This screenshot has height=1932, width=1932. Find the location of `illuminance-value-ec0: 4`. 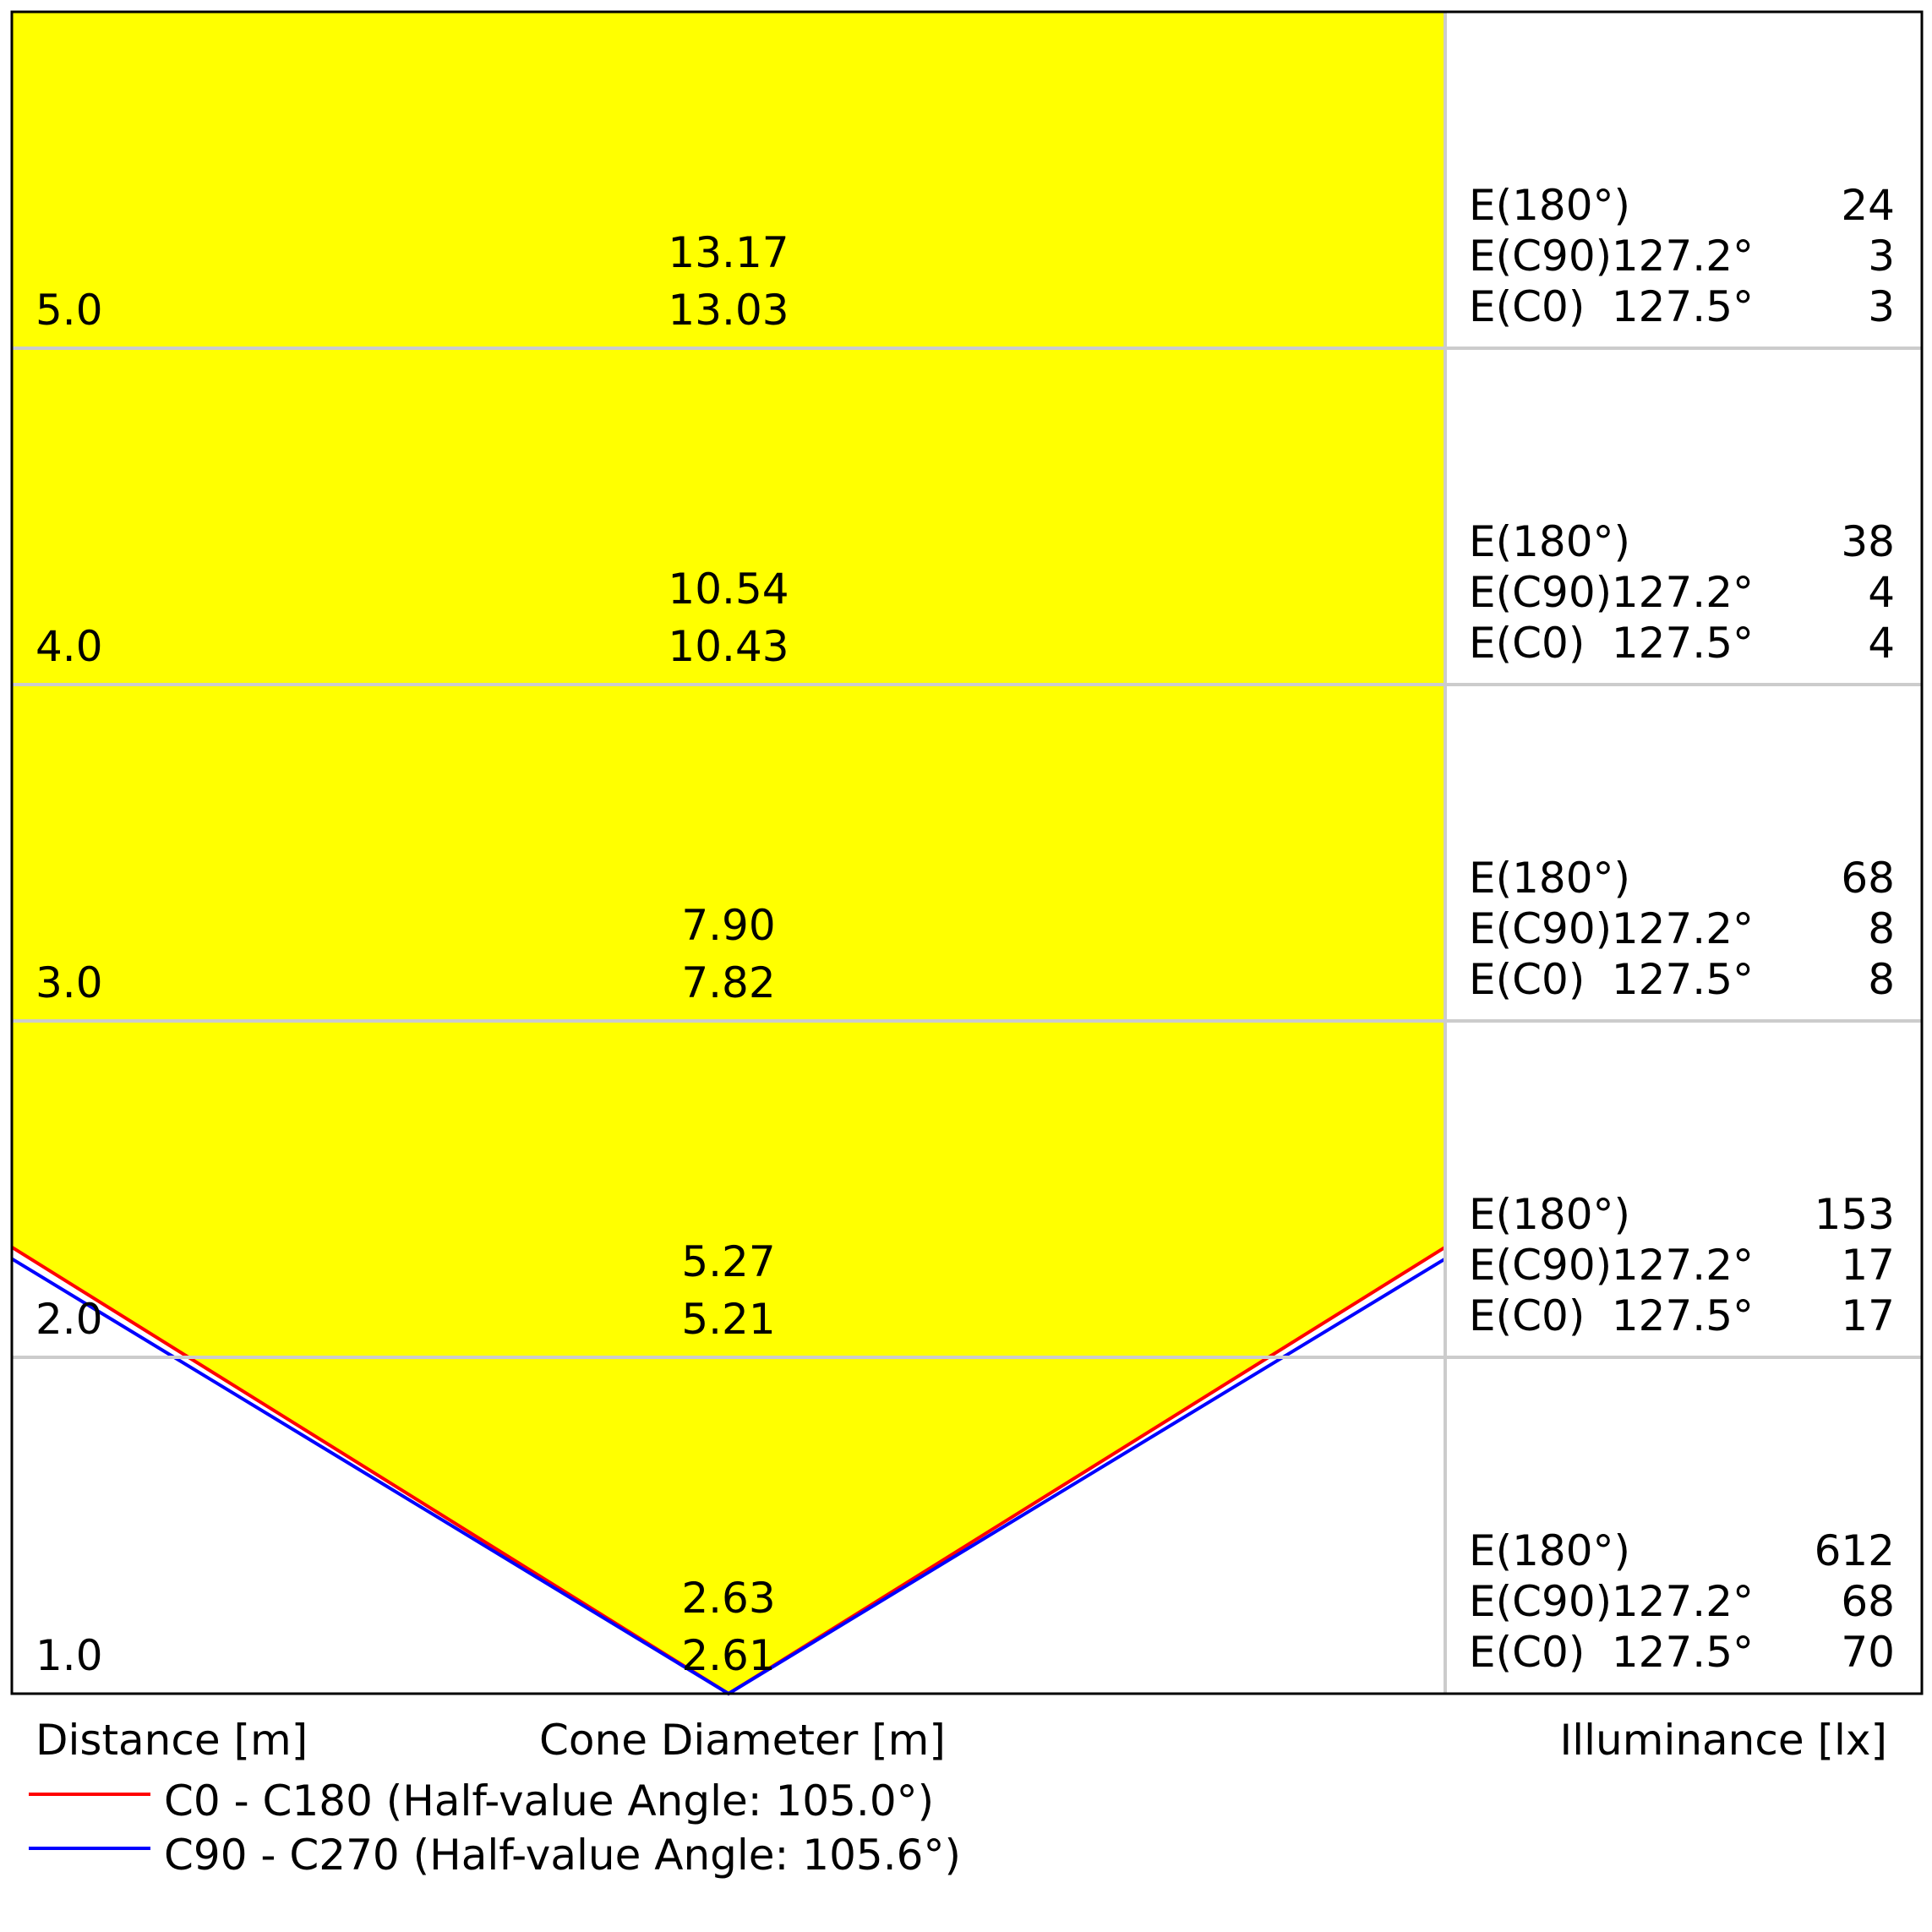

illuminance-value-ec0: 4 is located at coordinates (1881, 643).